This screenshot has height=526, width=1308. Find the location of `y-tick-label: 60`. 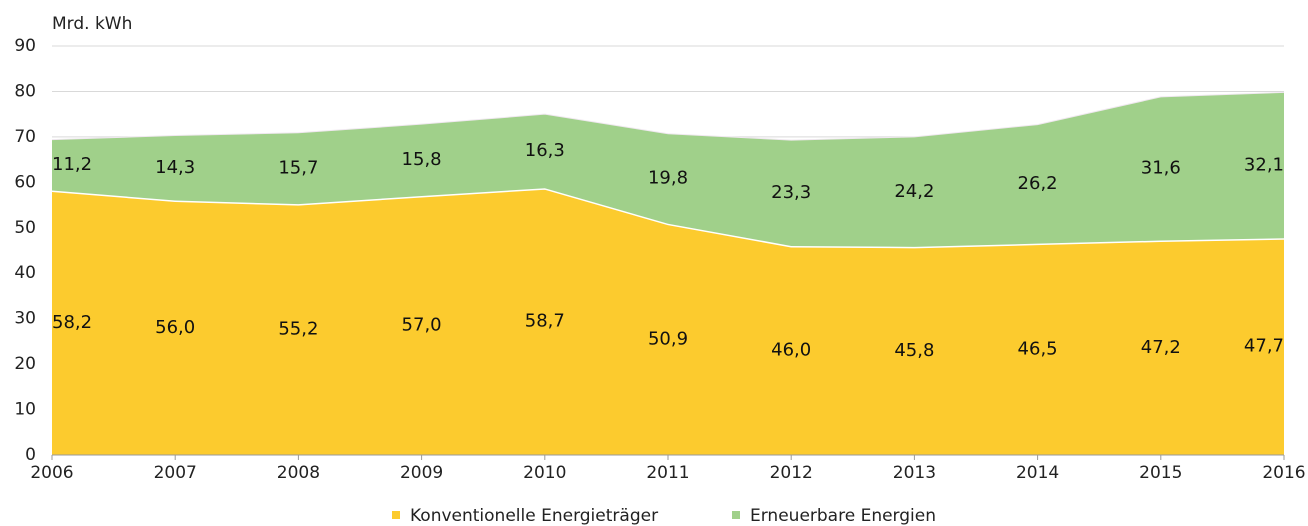

y-tick-label: 60 is located at coordinates (25, 182).